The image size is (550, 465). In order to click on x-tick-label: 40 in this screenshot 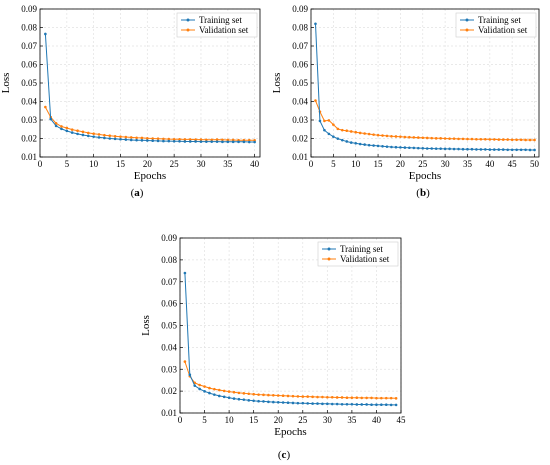, I will do `click(255, 164)`.